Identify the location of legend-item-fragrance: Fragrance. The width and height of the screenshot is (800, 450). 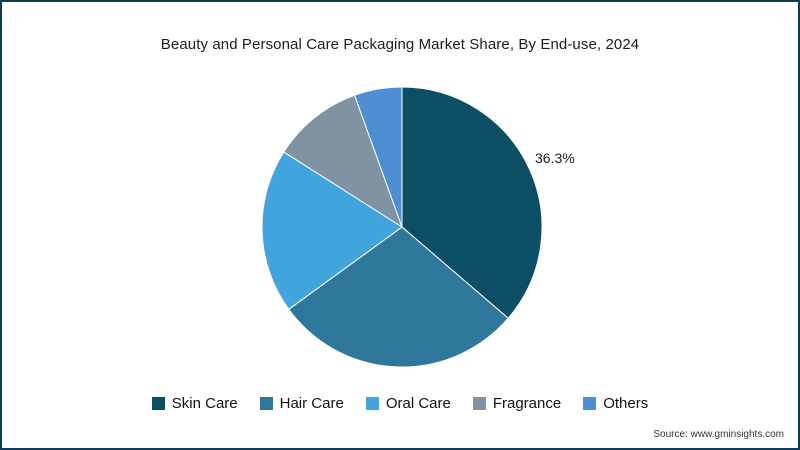
(517, 403).